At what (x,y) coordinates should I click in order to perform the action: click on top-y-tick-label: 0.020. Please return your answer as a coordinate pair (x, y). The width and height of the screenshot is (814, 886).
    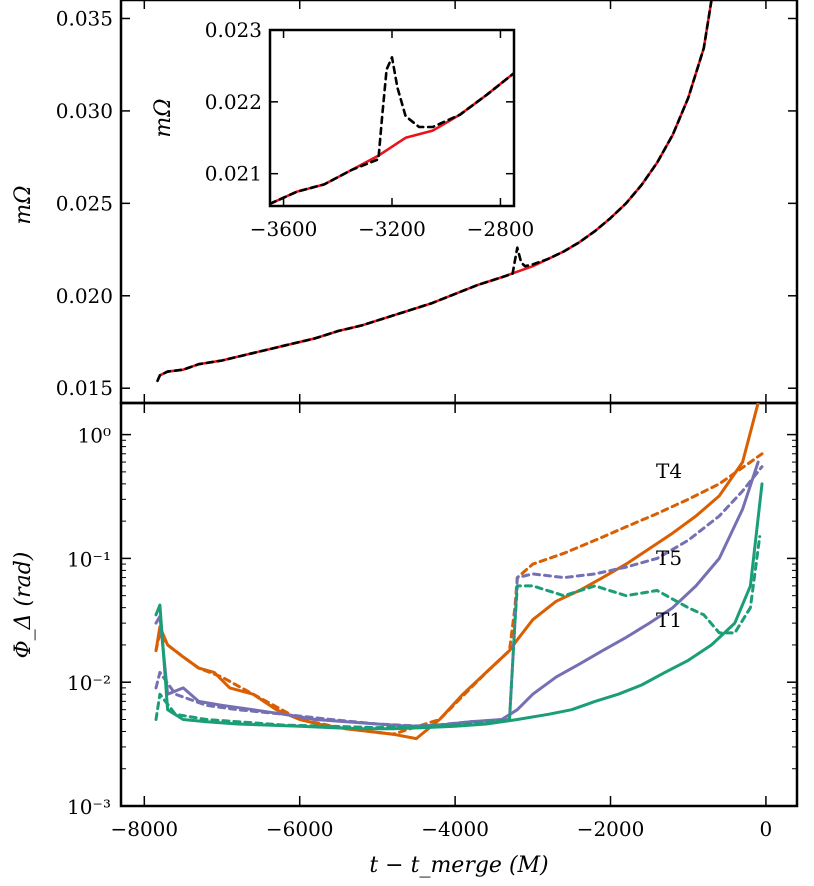
    Looking at the image, I should click on (84, 296).